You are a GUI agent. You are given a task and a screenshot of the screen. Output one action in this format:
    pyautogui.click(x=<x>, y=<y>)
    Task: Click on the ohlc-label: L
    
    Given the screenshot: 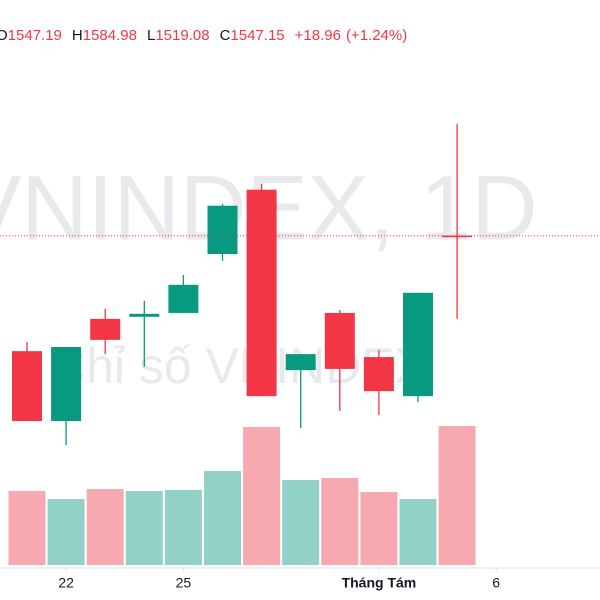 What is the action you would take?
    pyautogui.click(x=151, y=35)
    